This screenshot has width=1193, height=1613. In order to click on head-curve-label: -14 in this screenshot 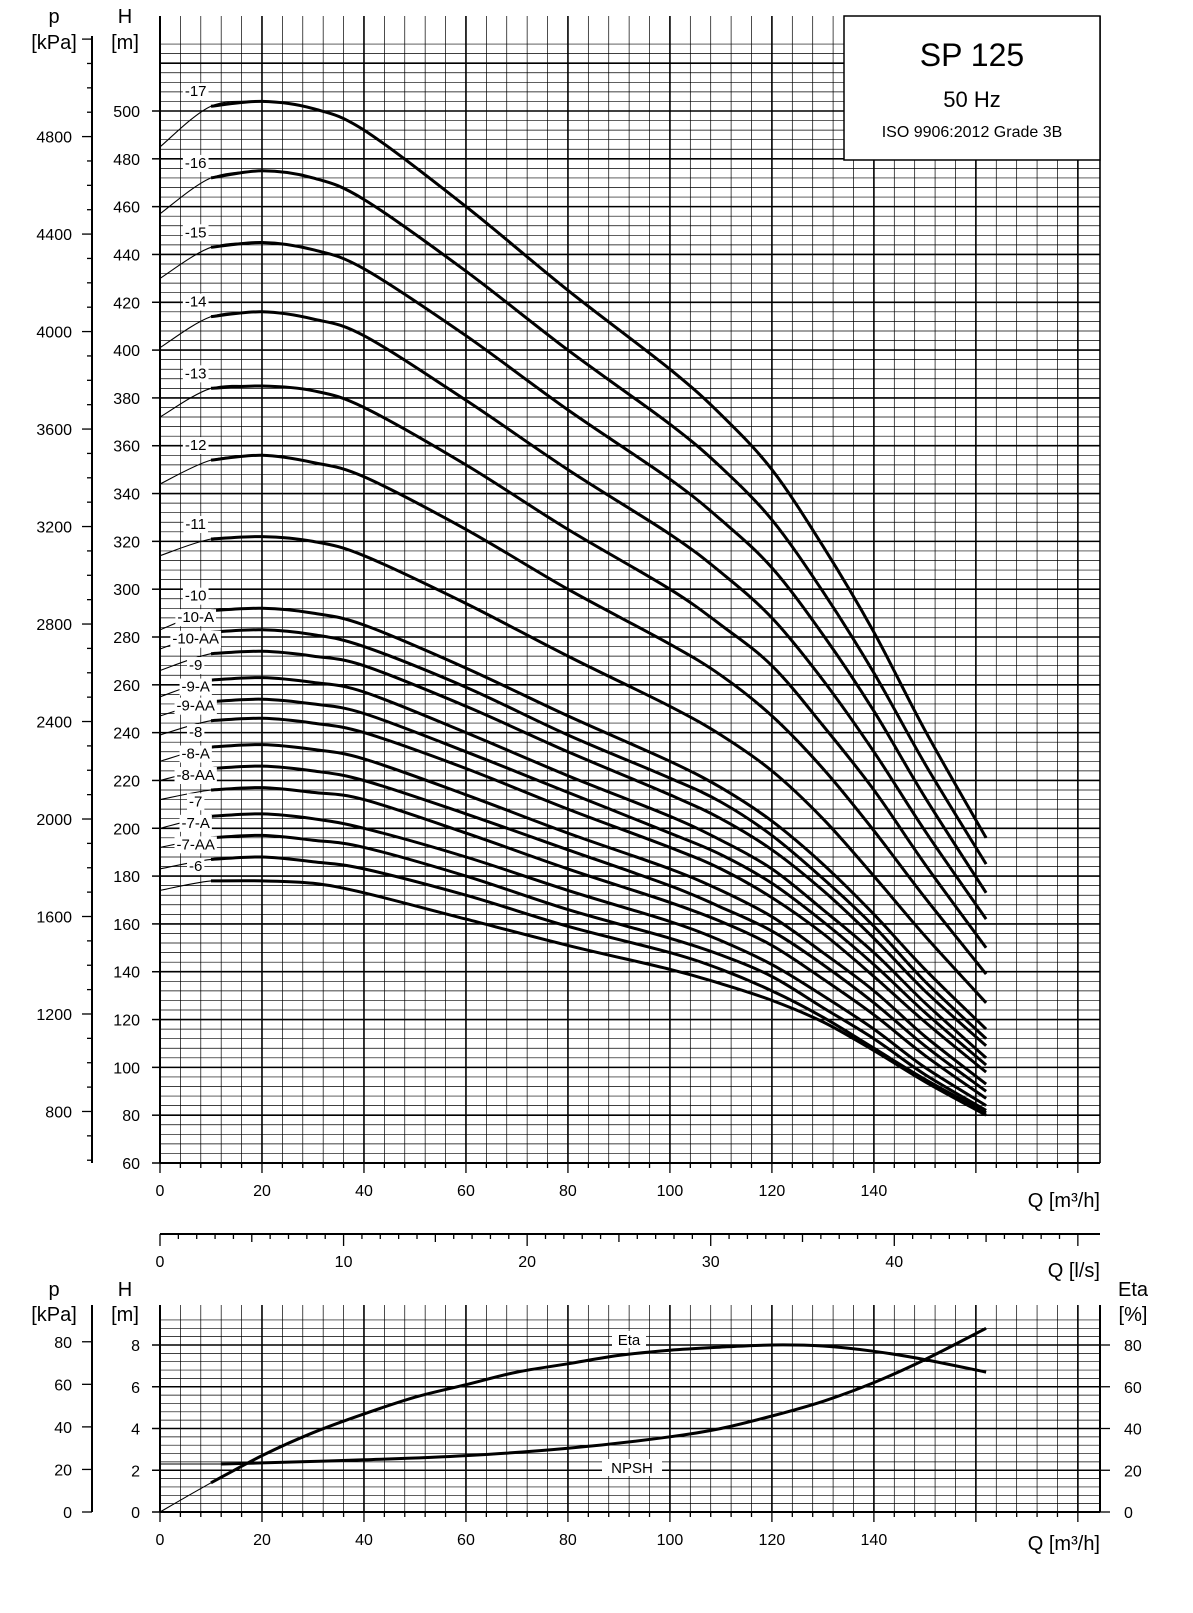, I will do `click(196, 302)`.